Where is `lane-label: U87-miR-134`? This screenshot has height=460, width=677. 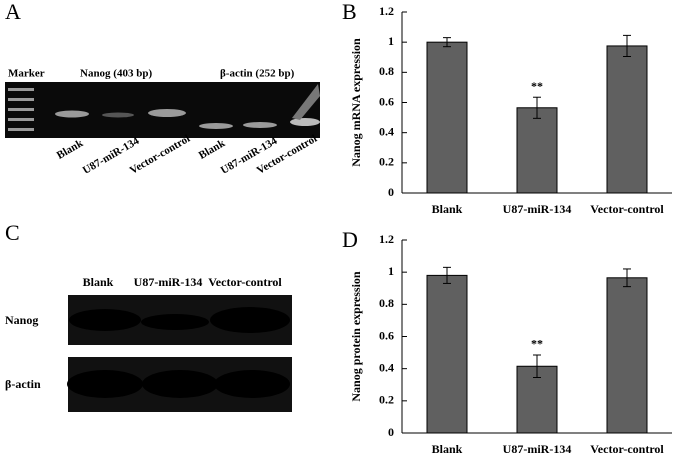 lane-label: U87-miR-134 is located at coordinates (168, 282).